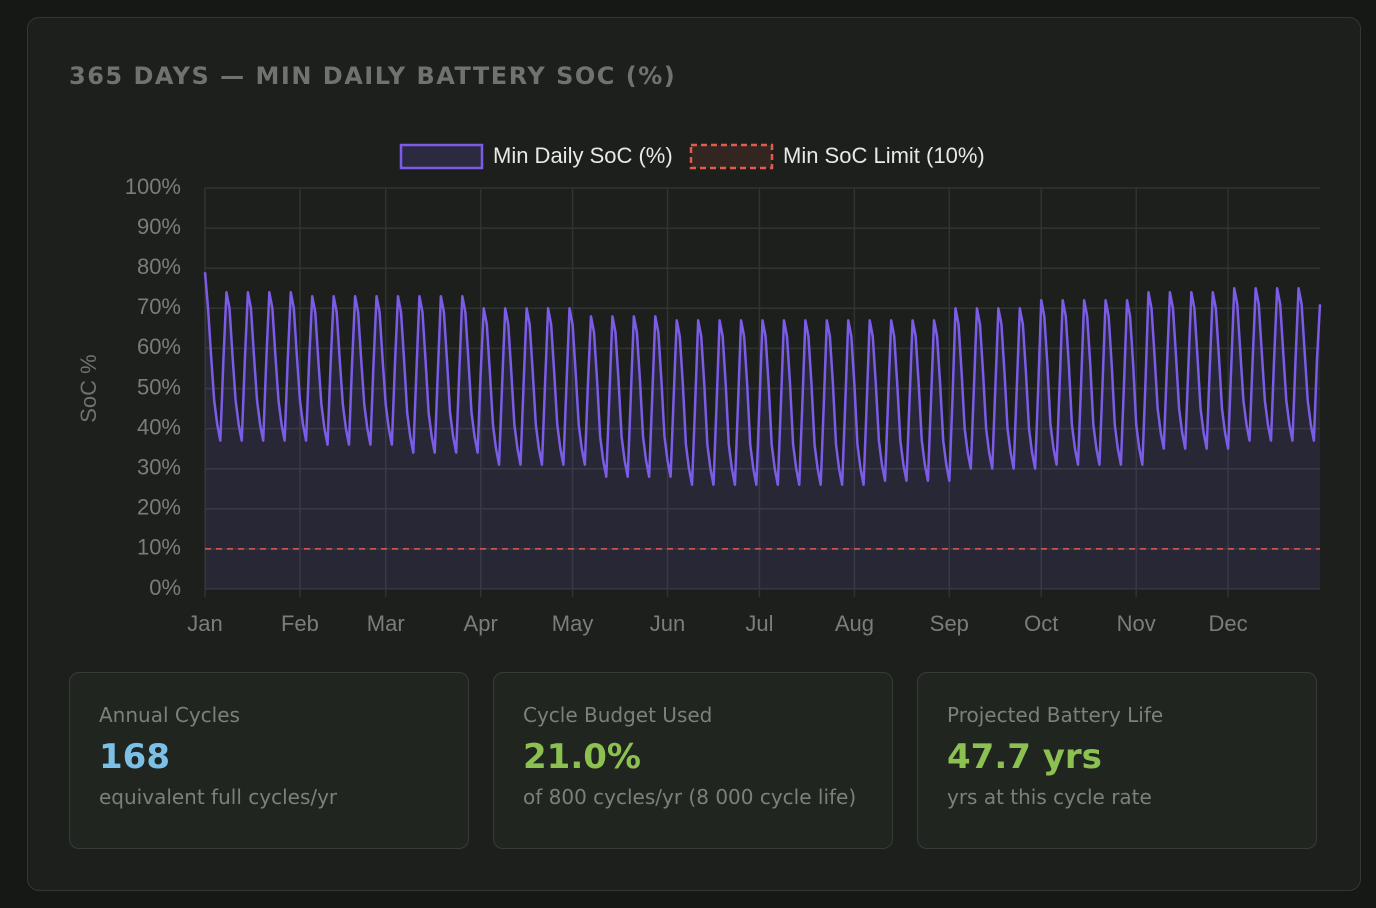 The height and width of the screenshot is (908, 1376). Describe the element at coordinates (373, 76) in the screenshot. I see `panel-title: 365 DAYS — MIN DAILY BATTERY SOC (%)` at that location.